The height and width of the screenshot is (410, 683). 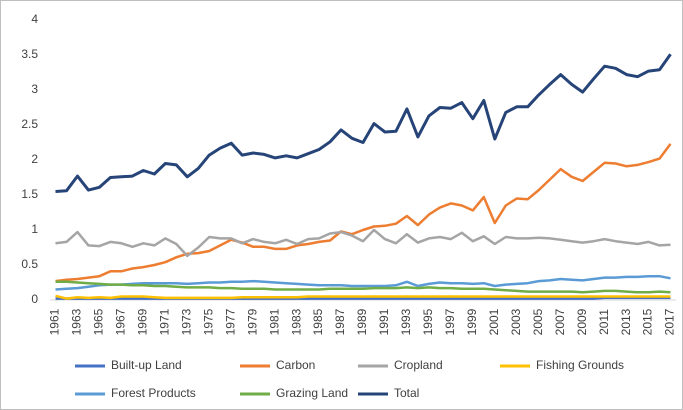 What do you see at coordinates (252, 321) in the screenshot?
I see `x-tick-label: 1979` at bounding box center [252, 321].